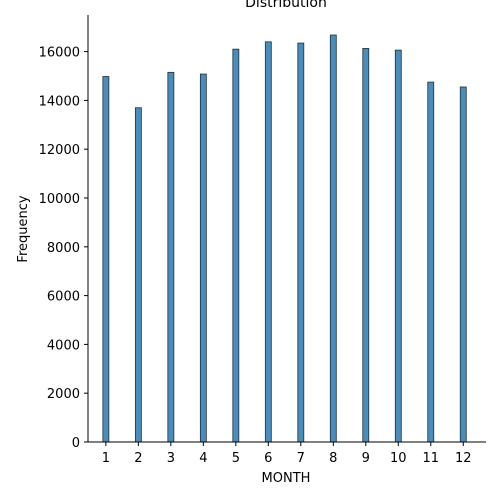  What do you see at coordinates (287, 454) in the screenshot?
I see `x-ticks-group: 1 2 3 4 5 6 7 8 9 10 11 12` at bounding box center [287, 454].